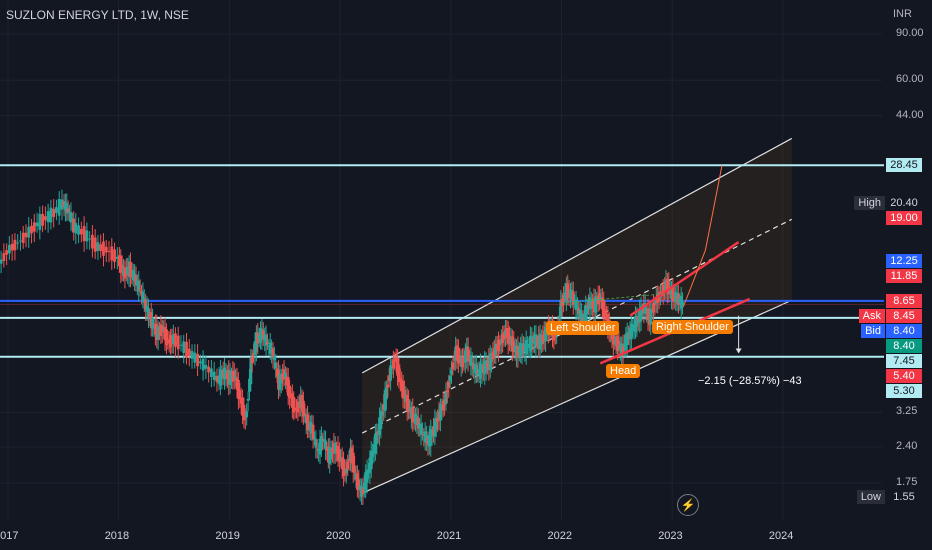 The height and width of the screenshot is (550, 932). What do you see at coordinates (904, 261) in the screenshot?
I see `price-tag: 12.25` at bounding box center [904, 261].